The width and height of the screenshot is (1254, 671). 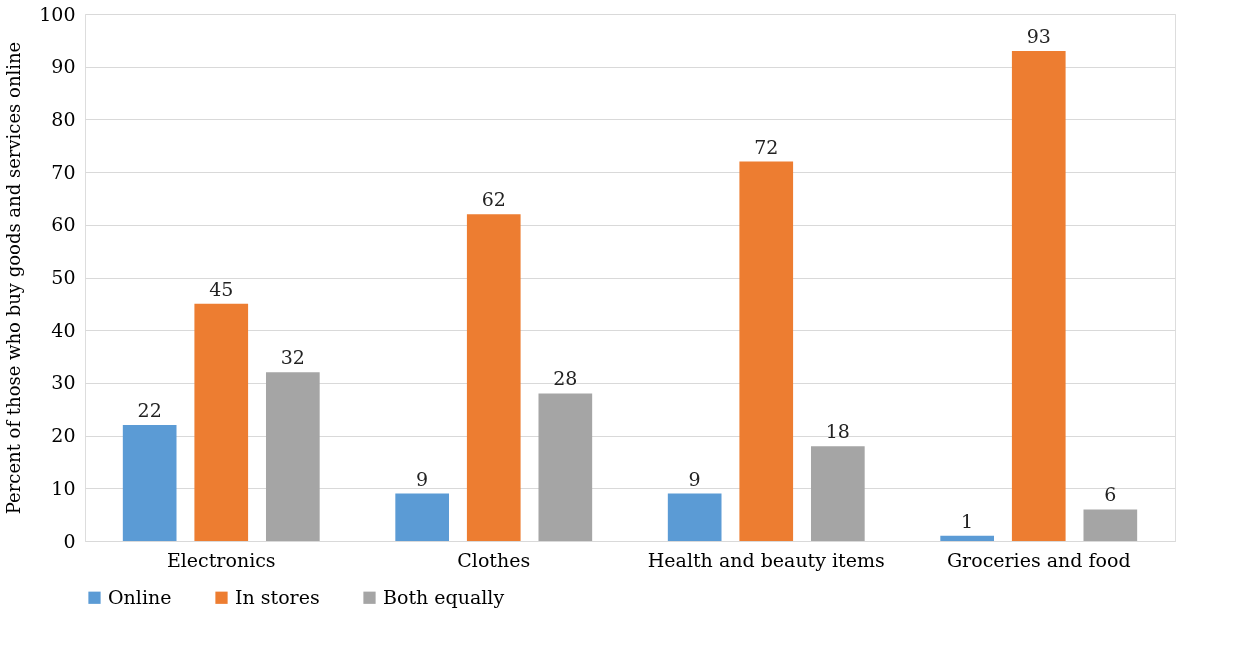 What do you see at coordinates (63, 171) in the screenshot?
I see `y-tick-label: 70` at bounding box center [63, 171].